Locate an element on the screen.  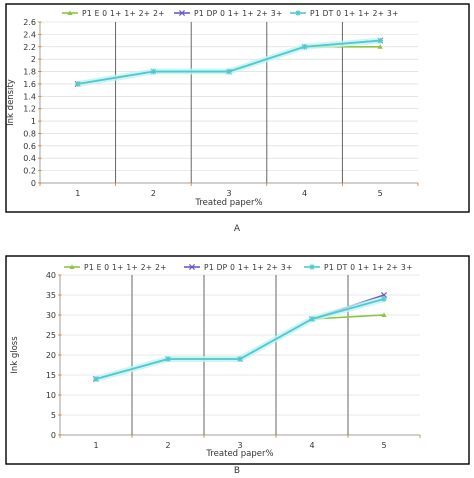
y-tick-label: 40 is located at coordinates (51, 275).